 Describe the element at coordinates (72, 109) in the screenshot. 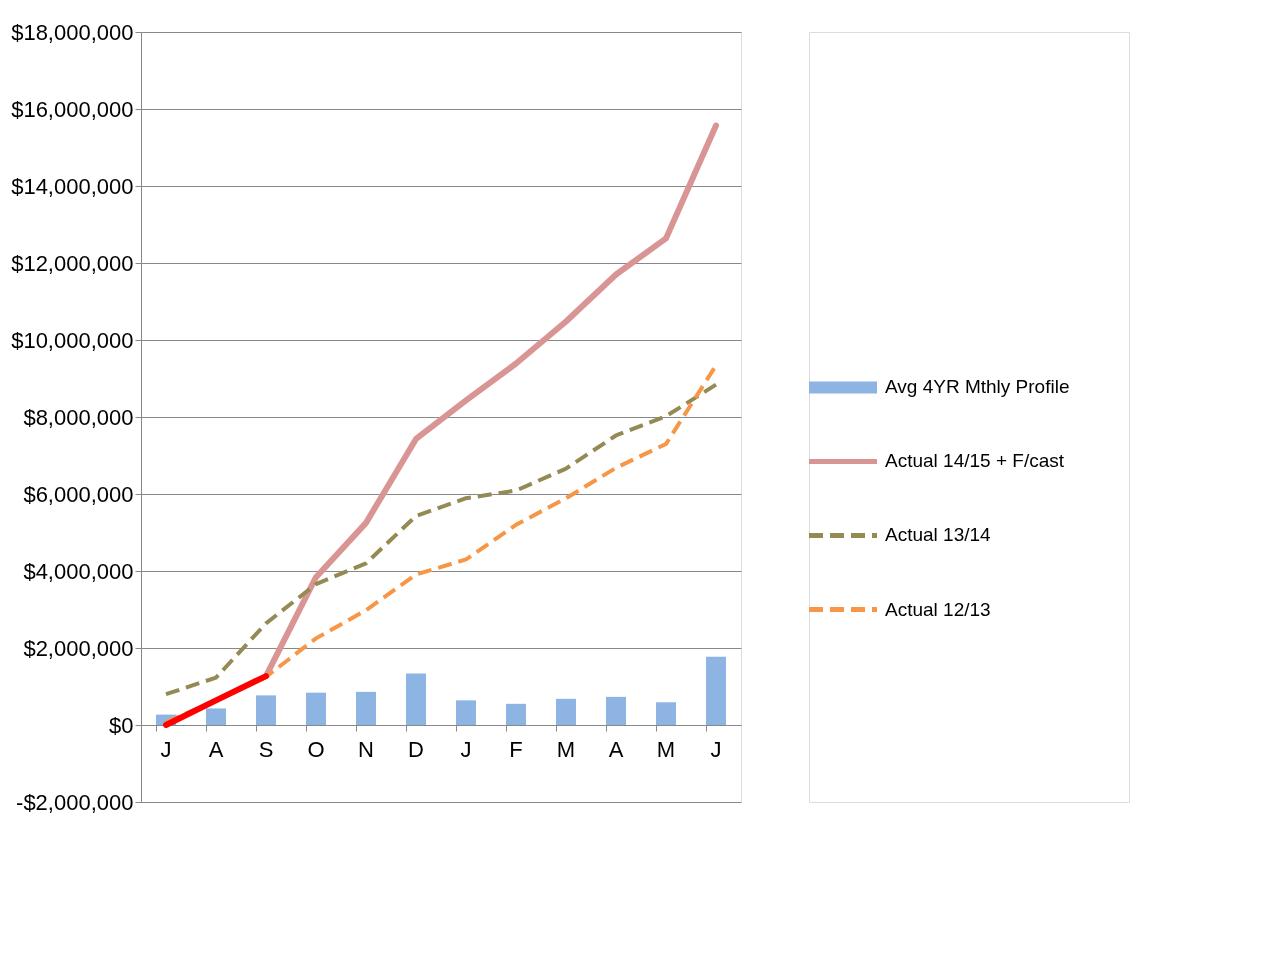

I see `y-tick-label: $16,000,000` at that location.